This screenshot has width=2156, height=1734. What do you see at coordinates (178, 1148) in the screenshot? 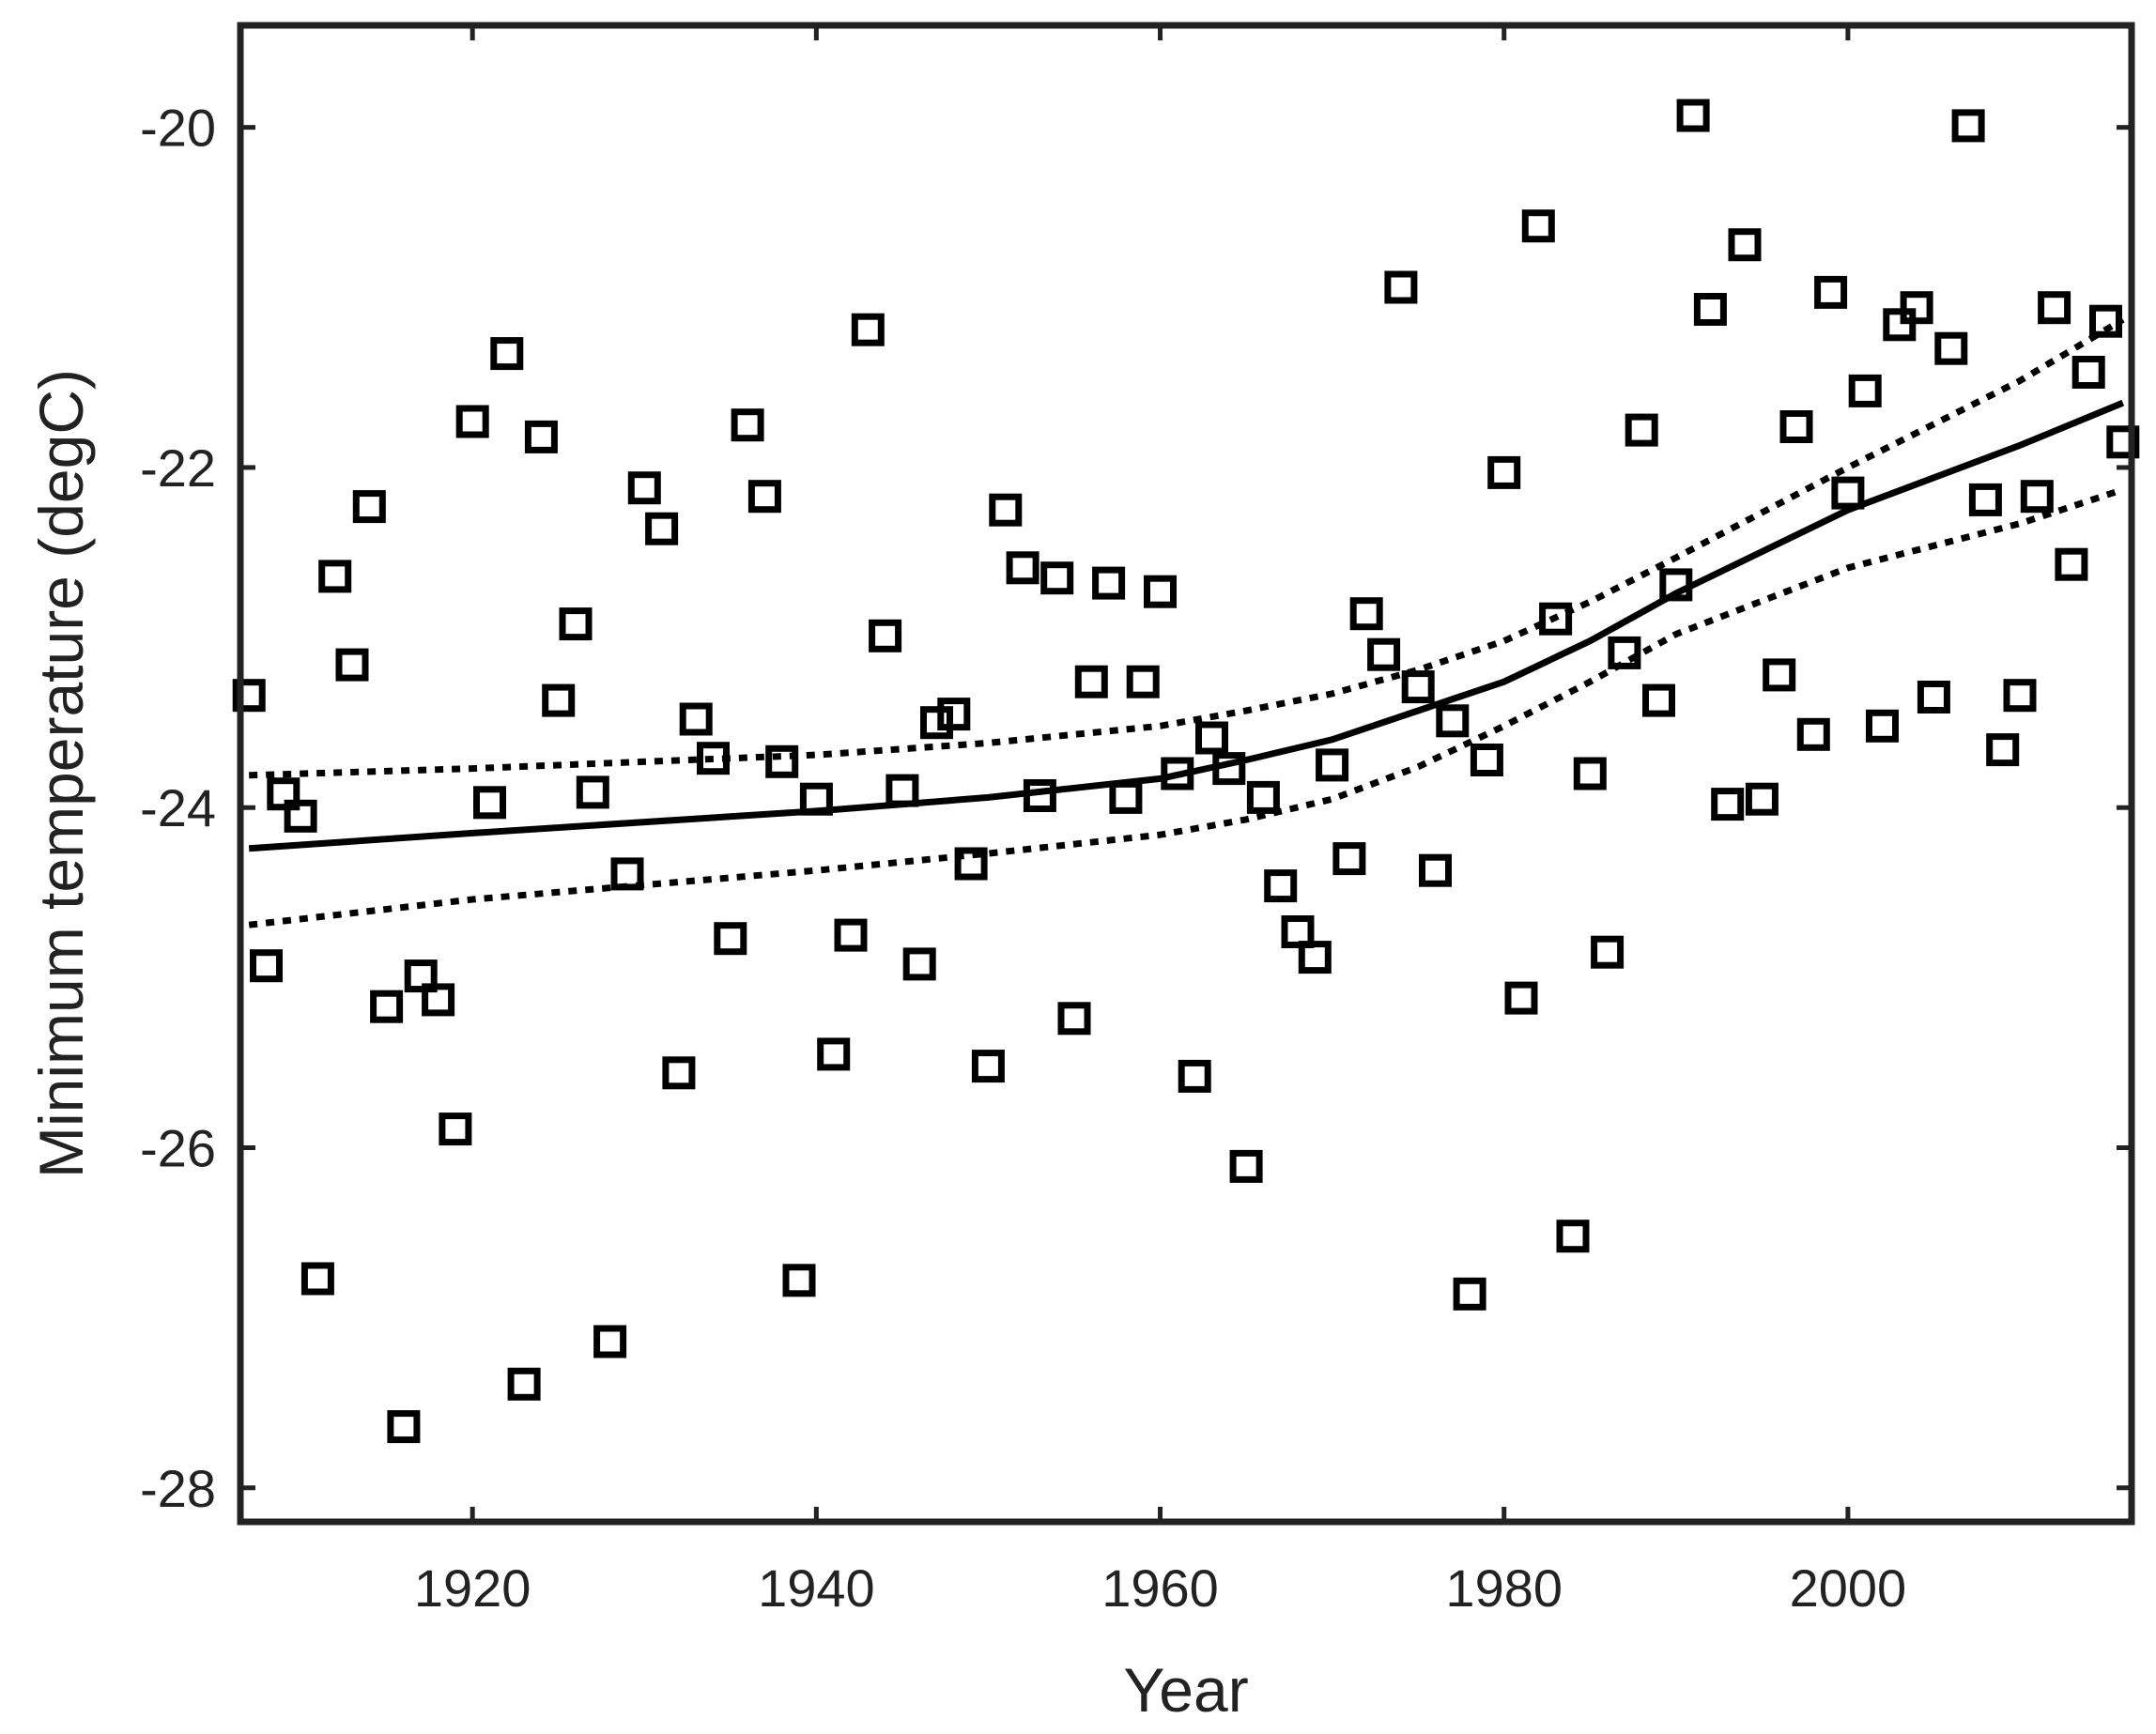
I see `y-tick-label: -26` at bounding box center [178, 1148].